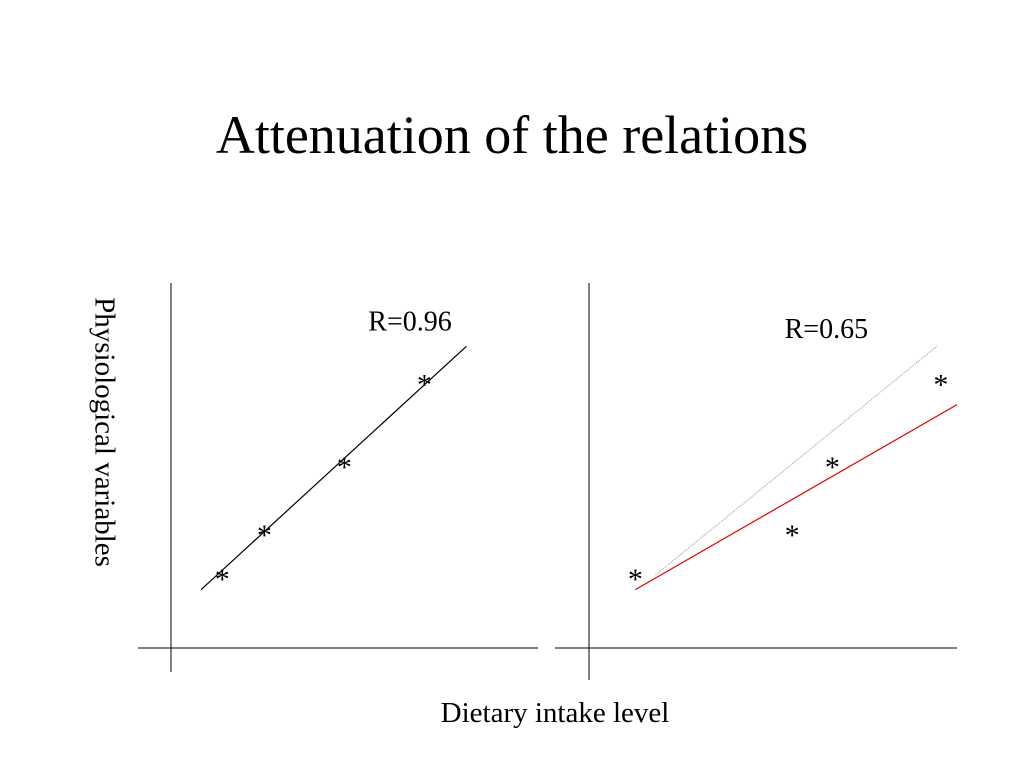 Image resolution: width=1024 pixels, height=768 pixels. Describe the element at coordinates (512, 135) in the screenshot. I see `slide-title: Attenuation of the relations` at that location.